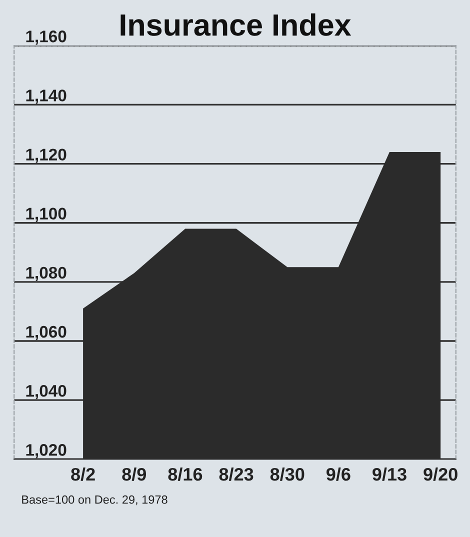  Describe the element at coordinates (287, 474) in the screenshot. I see `x-tick-label: 8/30` at that location.